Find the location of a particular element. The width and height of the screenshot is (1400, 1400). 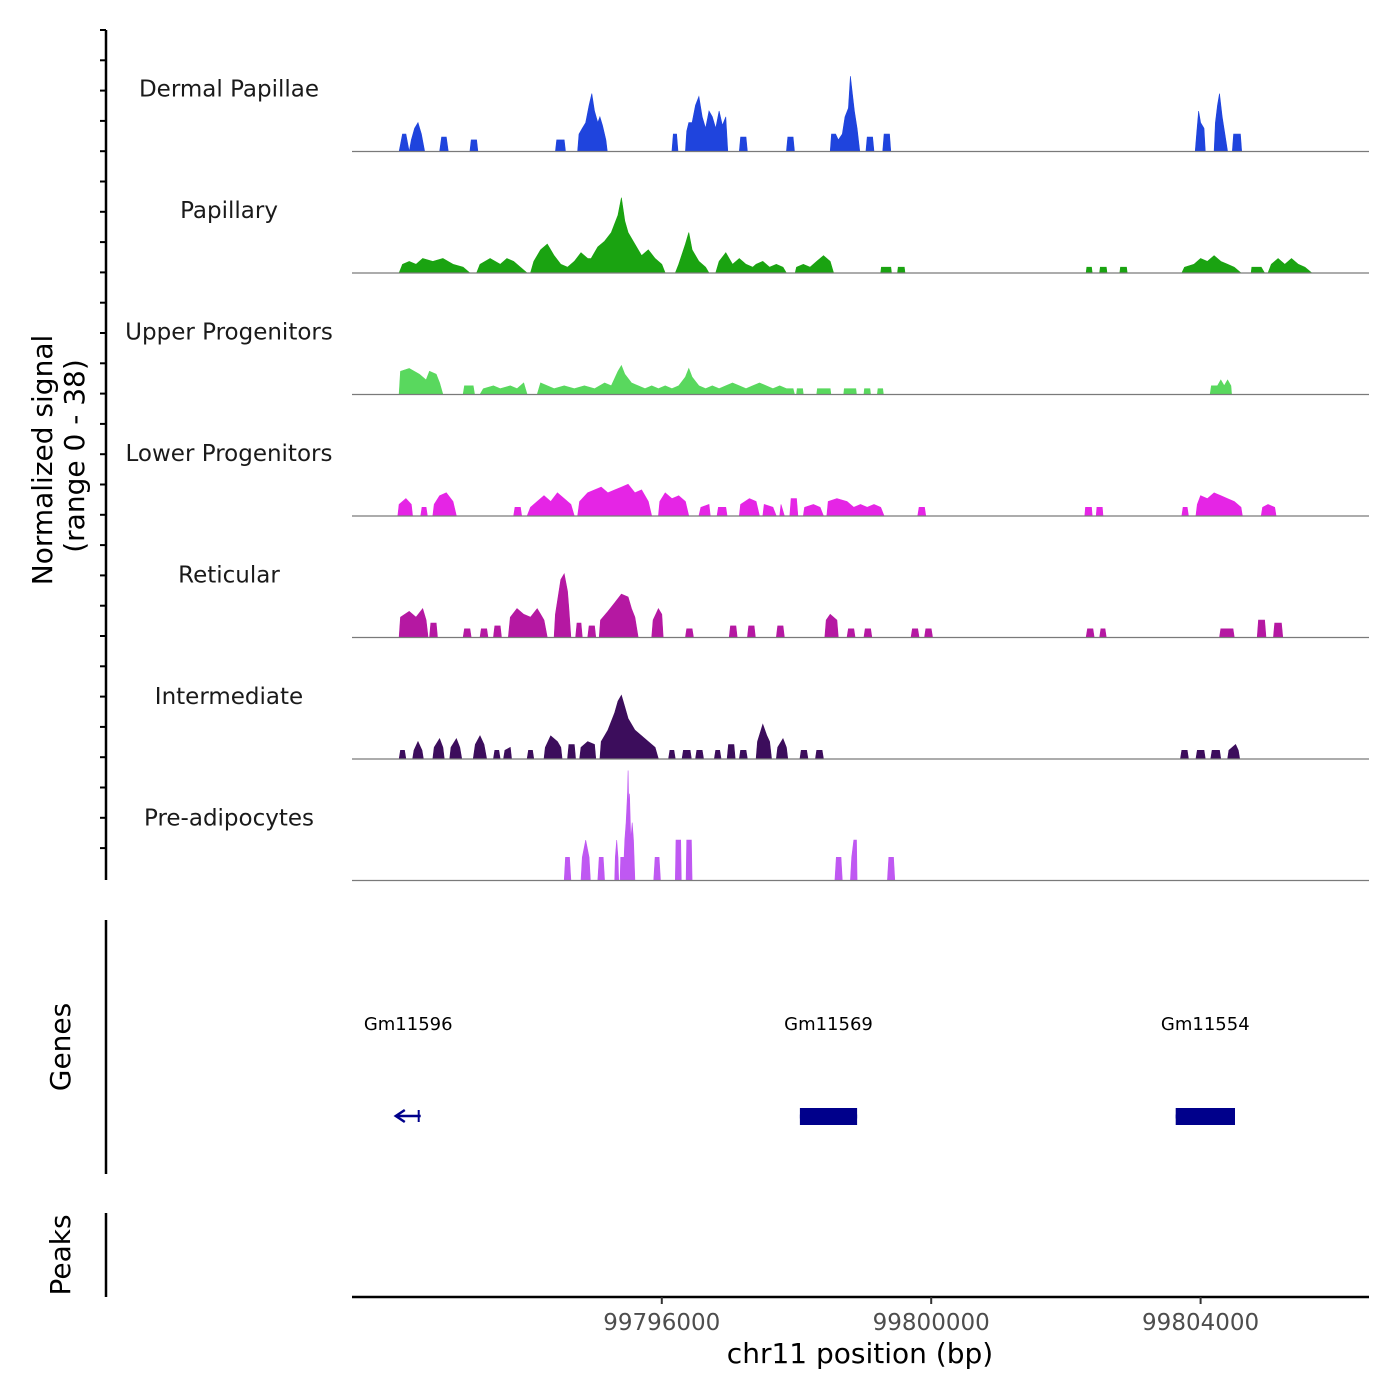

track-label: Lower Progenitors is located at coordinates (229, 454).